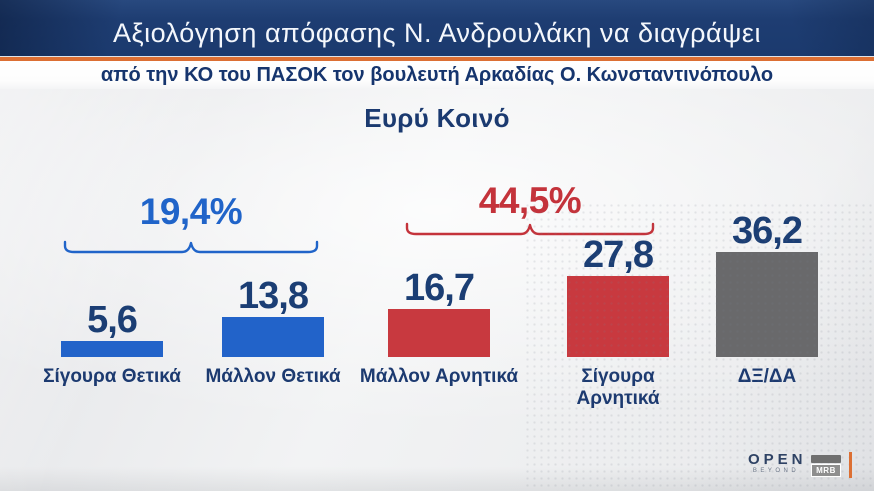  What do you see at coordinates (530, 200) in the screenshot?
I see `group-negative-percent: 44,5%` at bounding box center [530, 200].